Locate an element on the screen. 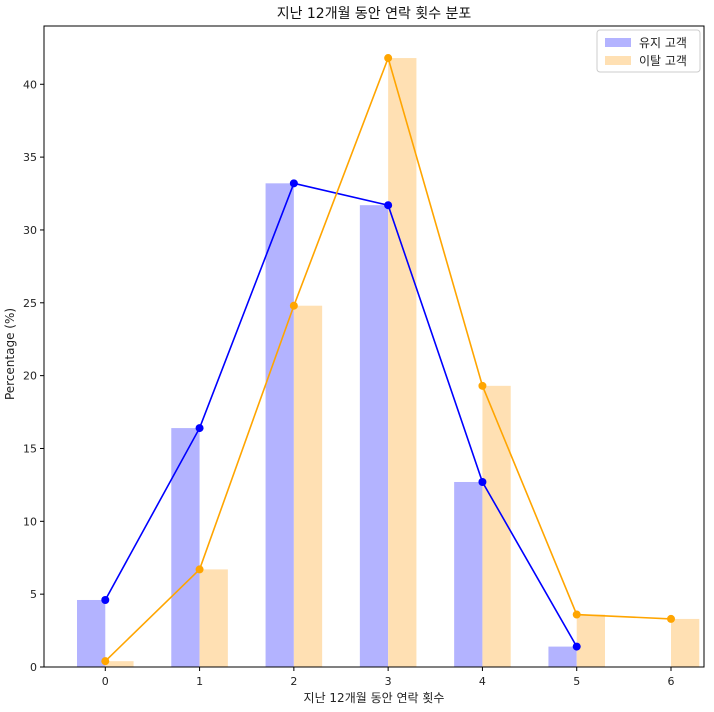  y-tick-label: 25 is located at coordinates (30, 303).